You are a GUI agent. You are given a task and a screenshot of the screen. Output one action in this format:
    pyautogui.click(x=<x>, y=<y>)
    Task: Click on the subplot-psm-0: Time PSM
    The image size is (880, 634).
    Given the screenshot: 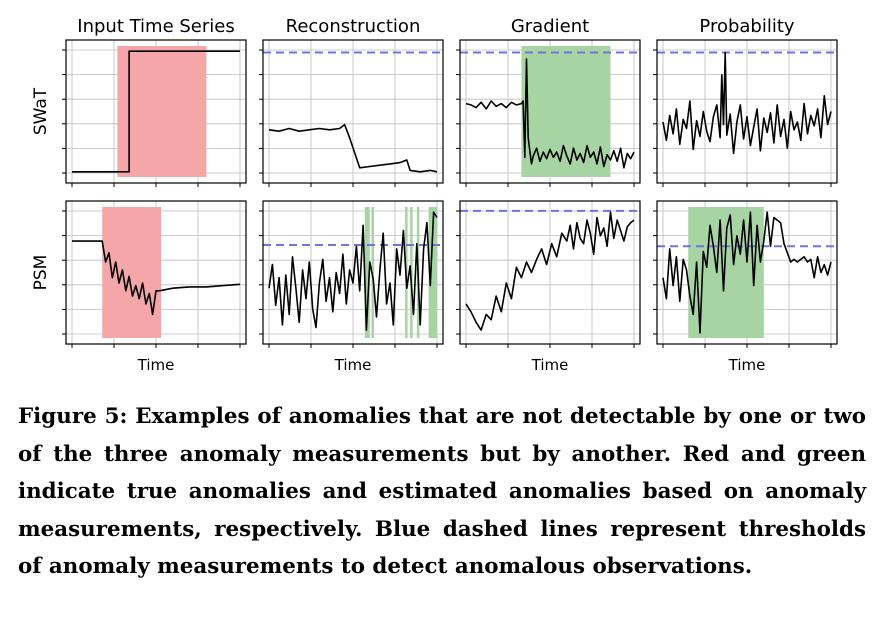 What is the action you would take?
    pyautogui.click(x=139, y=287)
    